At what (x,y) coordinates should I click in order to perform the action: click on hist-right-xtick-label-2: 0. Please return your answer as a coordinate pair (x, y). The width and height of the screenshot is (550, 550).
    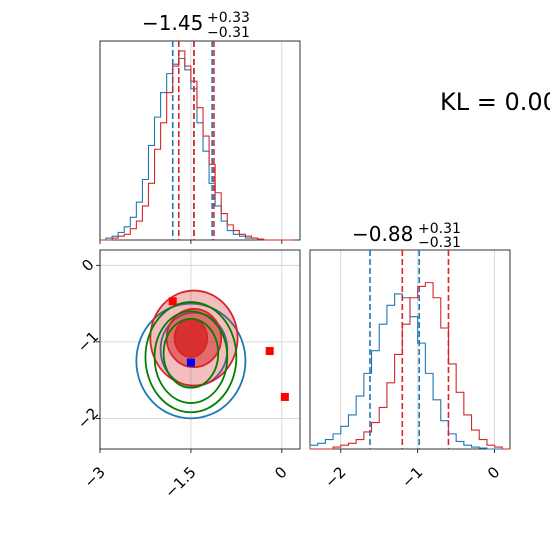
    Looking at the image, I should click on (493, 472).